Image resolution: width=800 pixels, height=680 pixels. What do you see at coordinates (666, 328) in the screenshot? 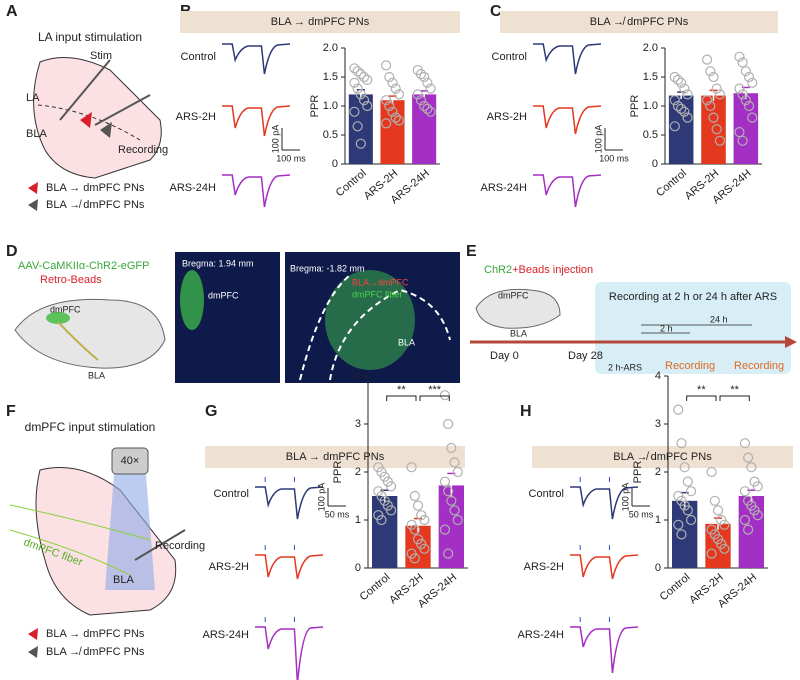
I see `label: 2 h` at bounding box center [666, 328].